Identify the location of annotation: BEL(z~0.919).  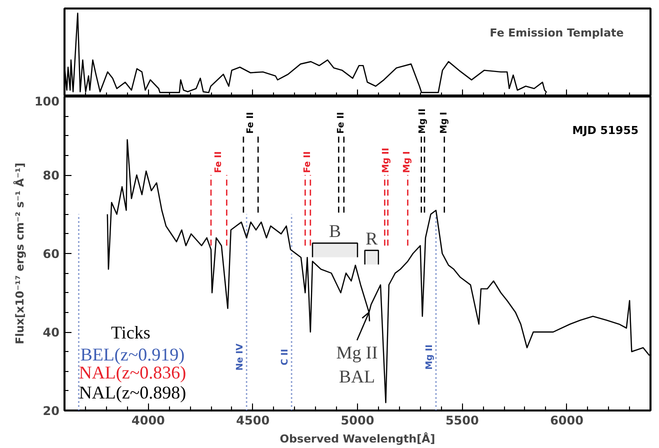
(132, 354).